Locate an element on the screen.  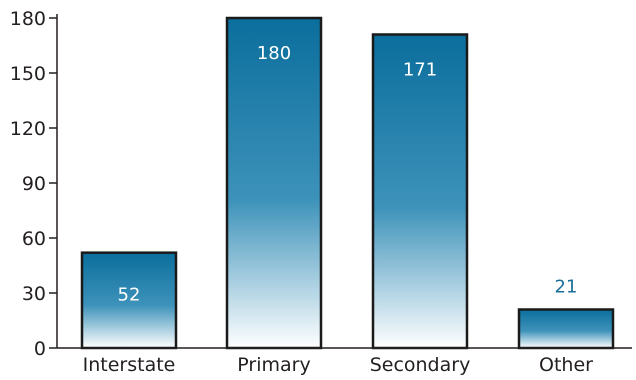
data-label-primary: 180 is located at coordinates (274, 53).